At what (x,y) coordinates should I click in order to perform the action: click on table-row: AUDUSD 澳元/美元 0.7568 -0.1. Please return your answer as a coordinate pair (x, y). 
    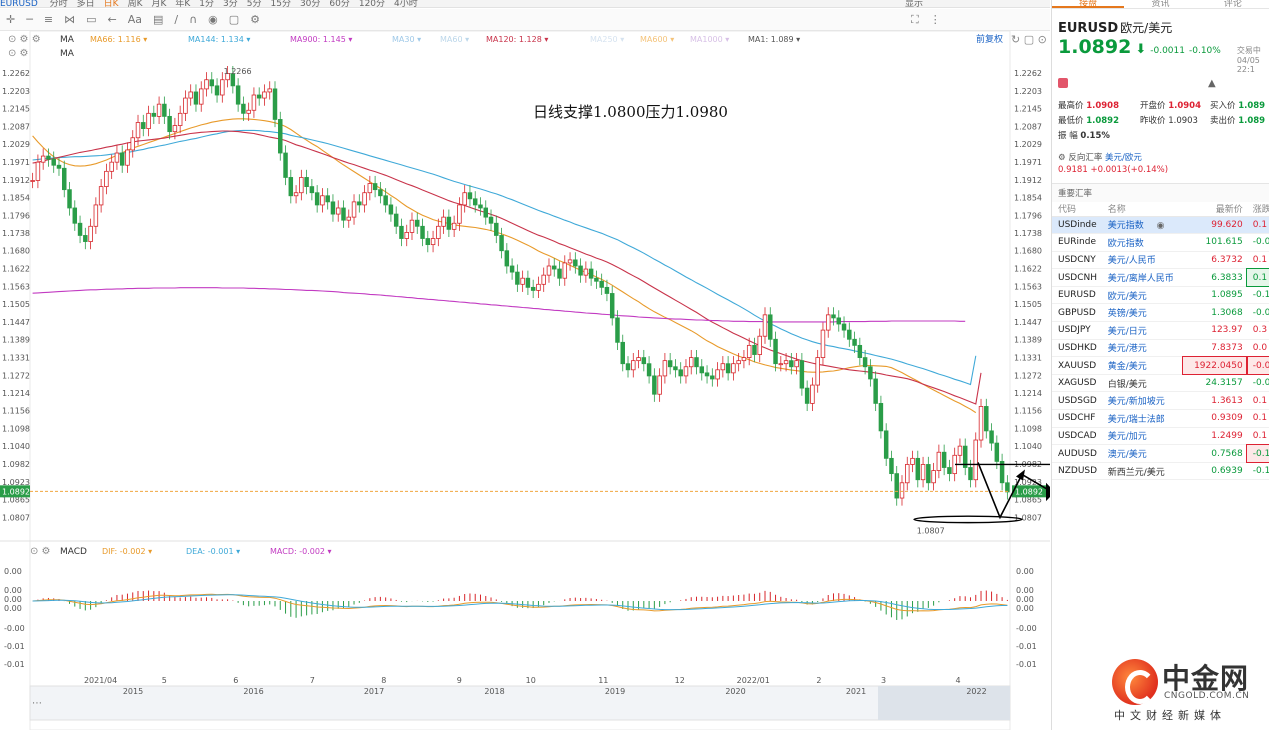
    Looking at the image, I should click on (1160, 453).